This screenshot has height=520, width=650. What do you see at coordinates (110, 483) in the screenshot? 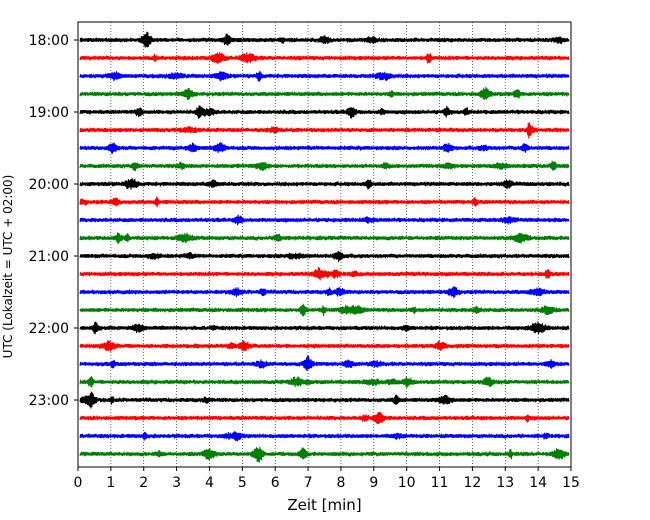
I see `x-tick-label: 1` at bounding box center [110, 483].